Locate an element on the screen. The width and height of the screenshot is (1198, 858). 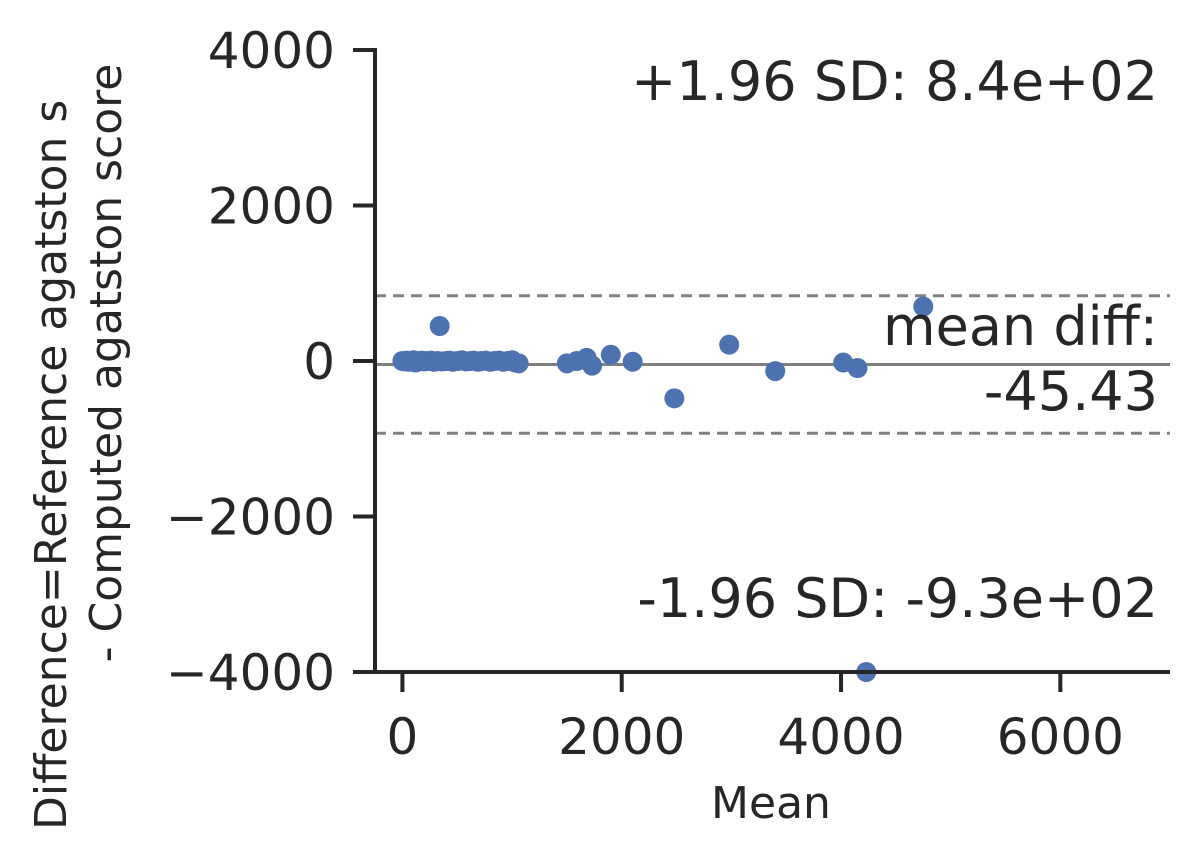
x-axis-title: Mean is located at coordinates (771, 803).